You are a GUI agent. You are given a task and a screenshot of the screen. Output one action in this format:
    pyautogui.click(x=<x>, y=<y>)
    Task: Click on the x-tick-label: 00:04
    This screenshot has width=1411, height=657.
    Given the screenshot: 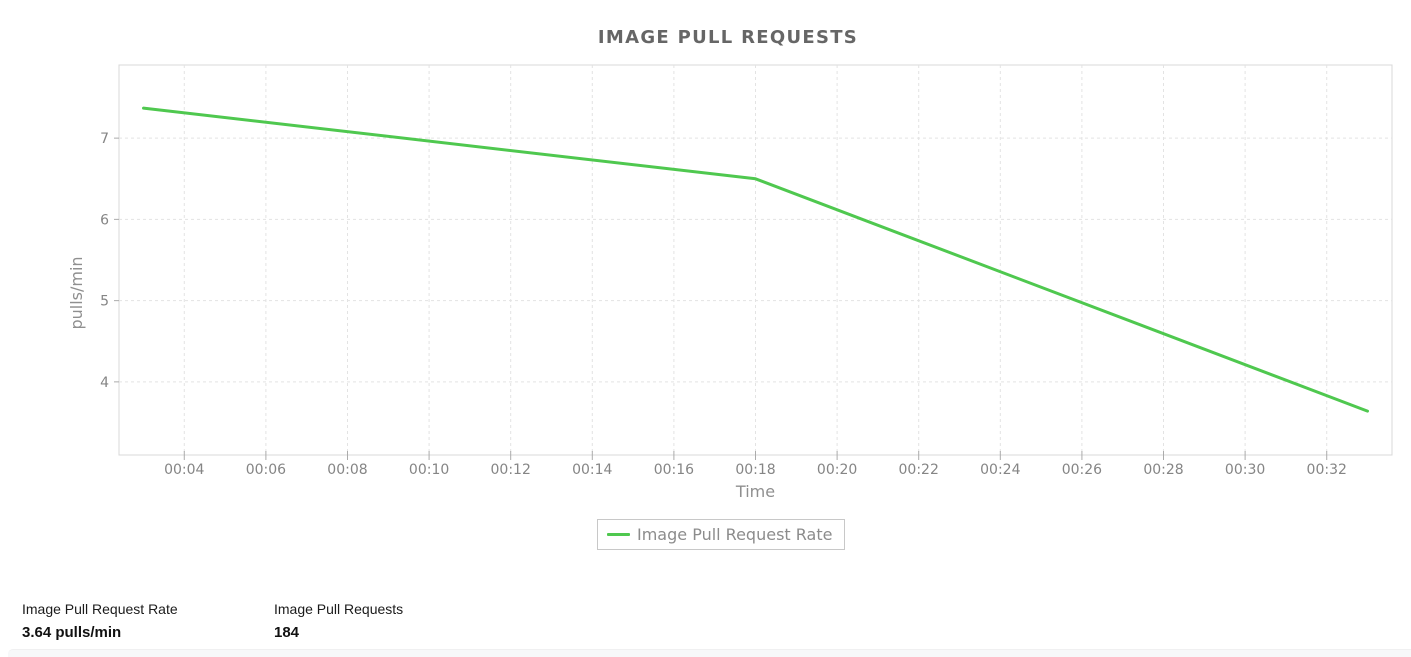 What is the action you would take?
    pyautogui.click(x=184, y=470)
    